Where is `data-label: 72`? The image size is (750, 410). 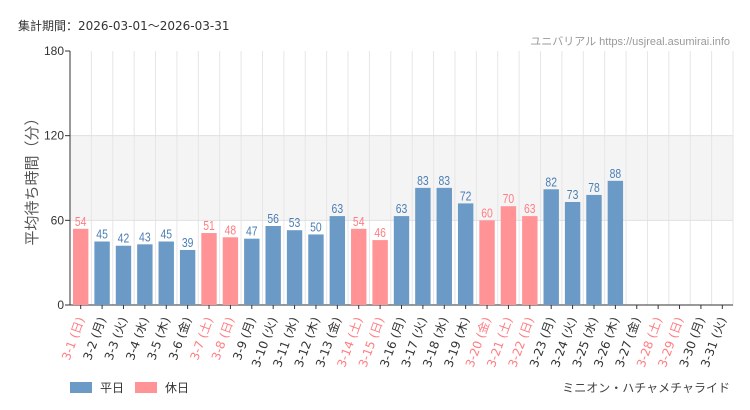
data-label: 72 is located at coordinates (466, 196).